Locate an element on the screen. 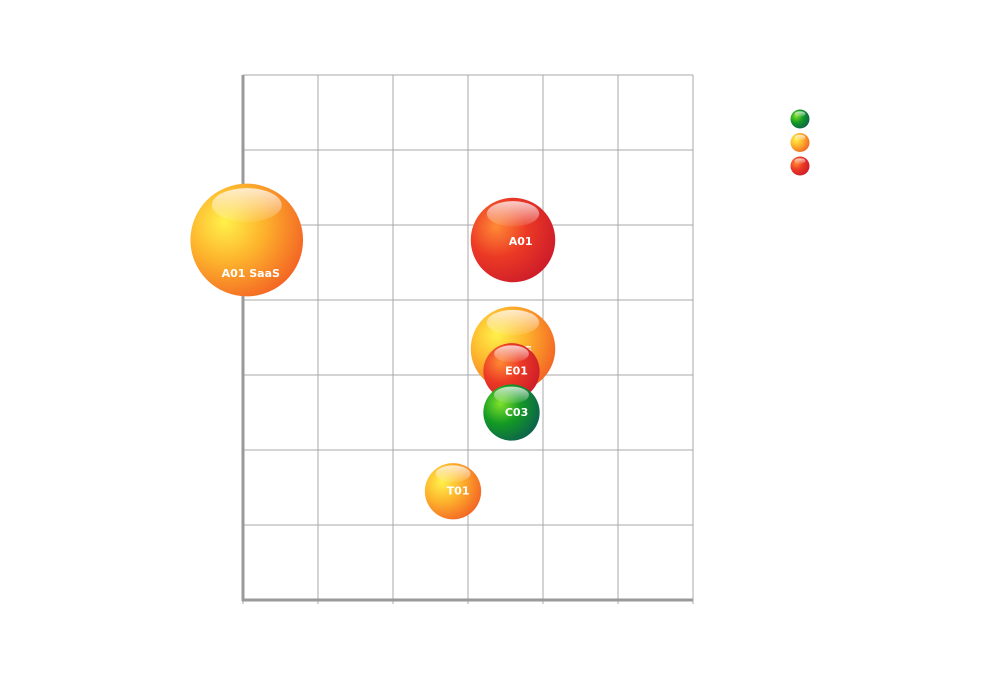 The height and width of the screenshot is (689, 1004). legend is located at coordinates (800, 142).